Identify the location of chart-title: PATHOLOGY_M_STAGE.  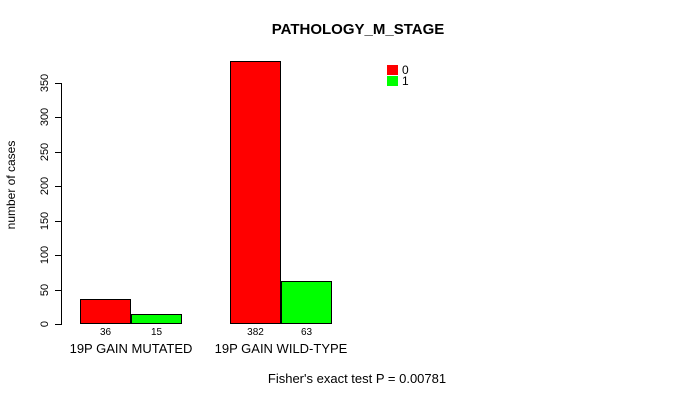
(358, 29).